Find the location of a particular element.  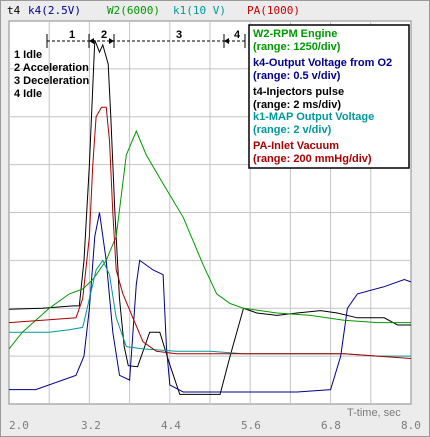

channel-header: t4 k4(2.5V) W2(6000) k1(10 V) PA(1000) is located at coordinates (153, 10).